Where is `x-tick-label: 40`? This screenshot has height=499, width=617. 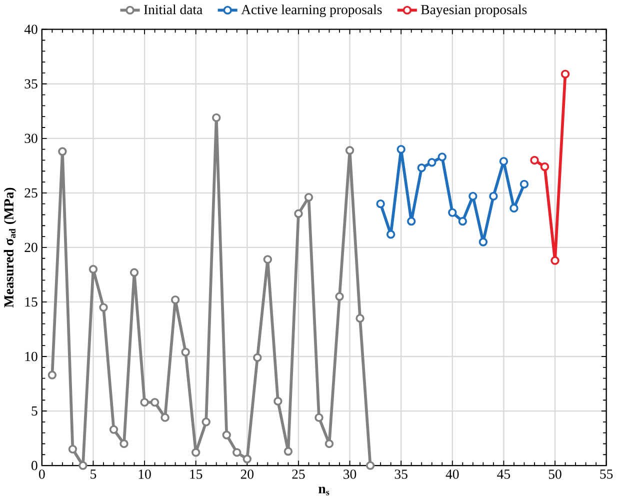 x-tick-label: 40 is located at coordinates (452, 474).